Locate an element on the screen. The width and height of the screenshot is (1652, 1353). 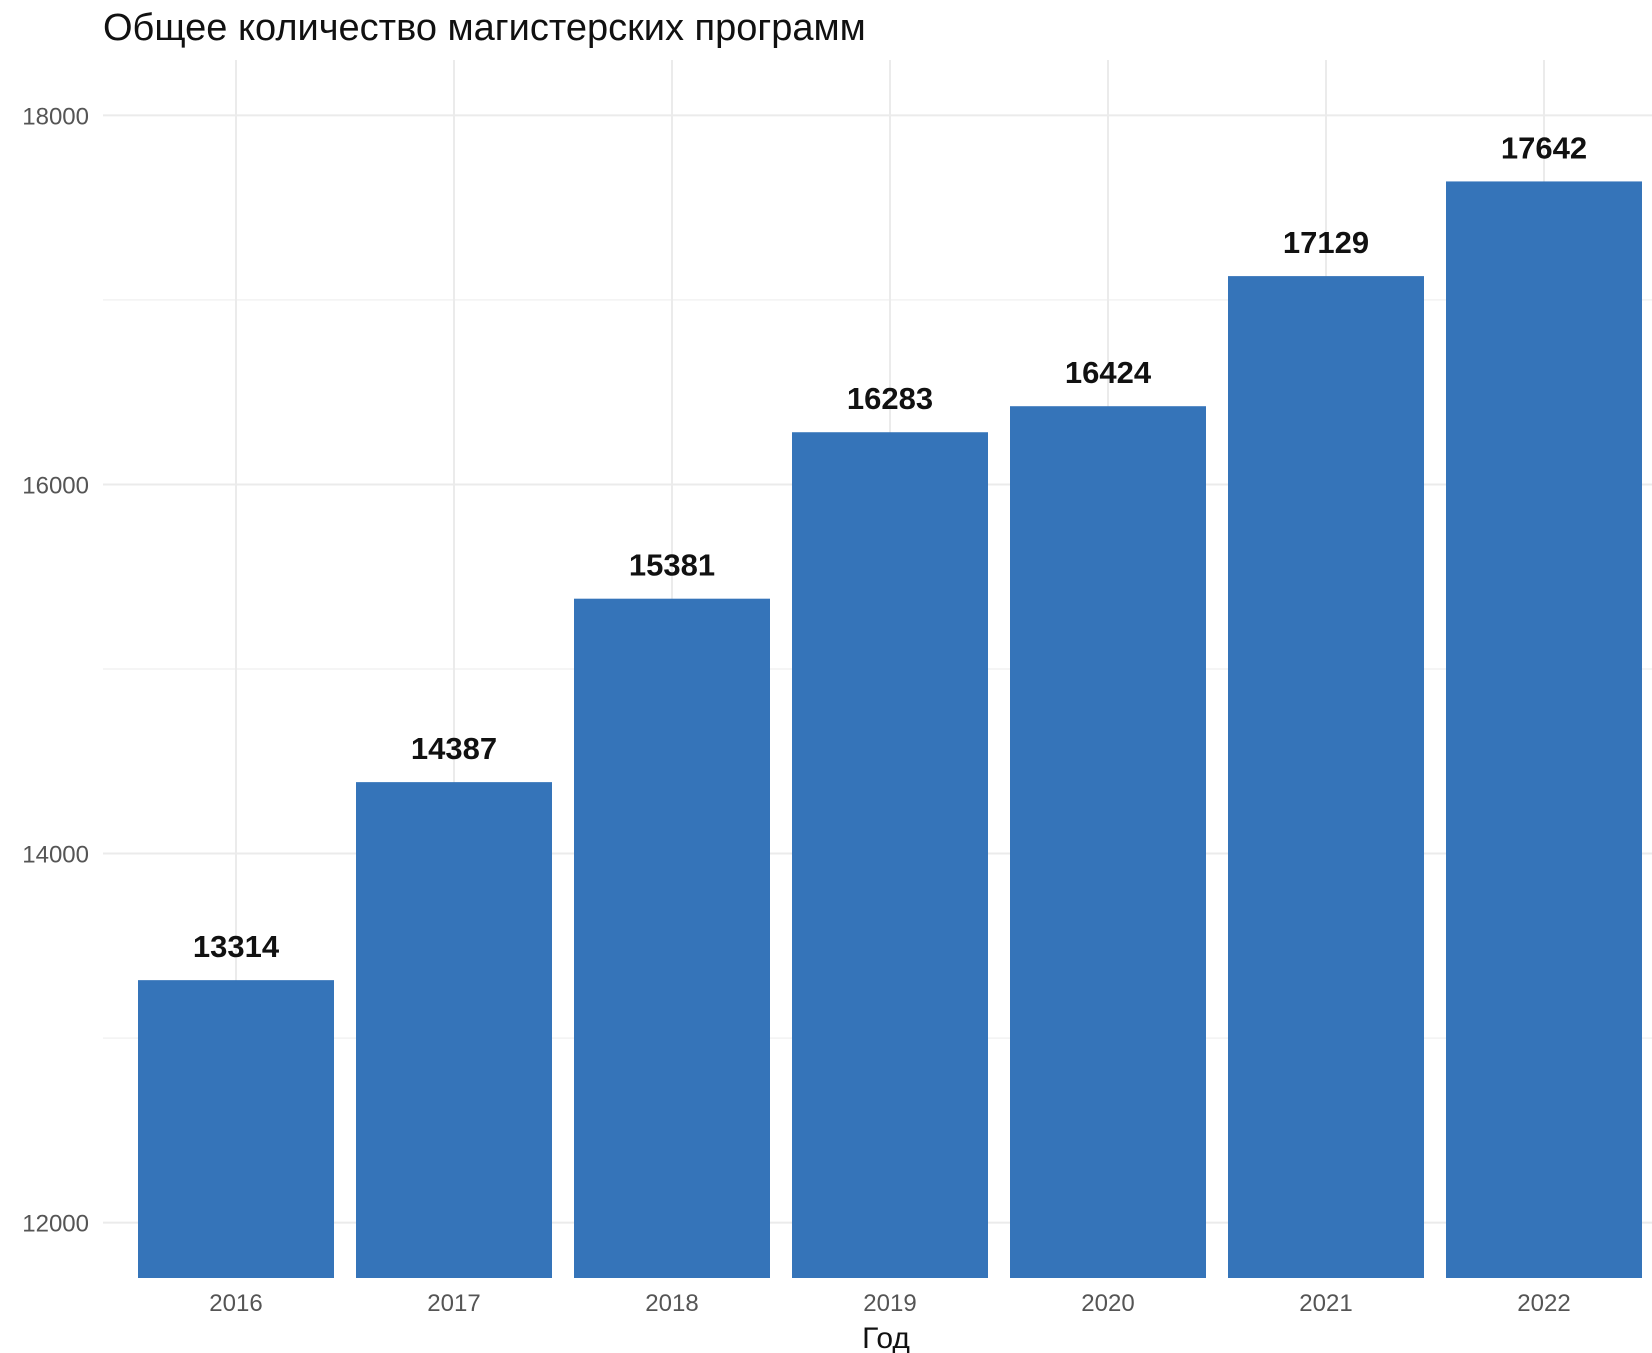
bar-2016 is located at coordinates (236, 1129).